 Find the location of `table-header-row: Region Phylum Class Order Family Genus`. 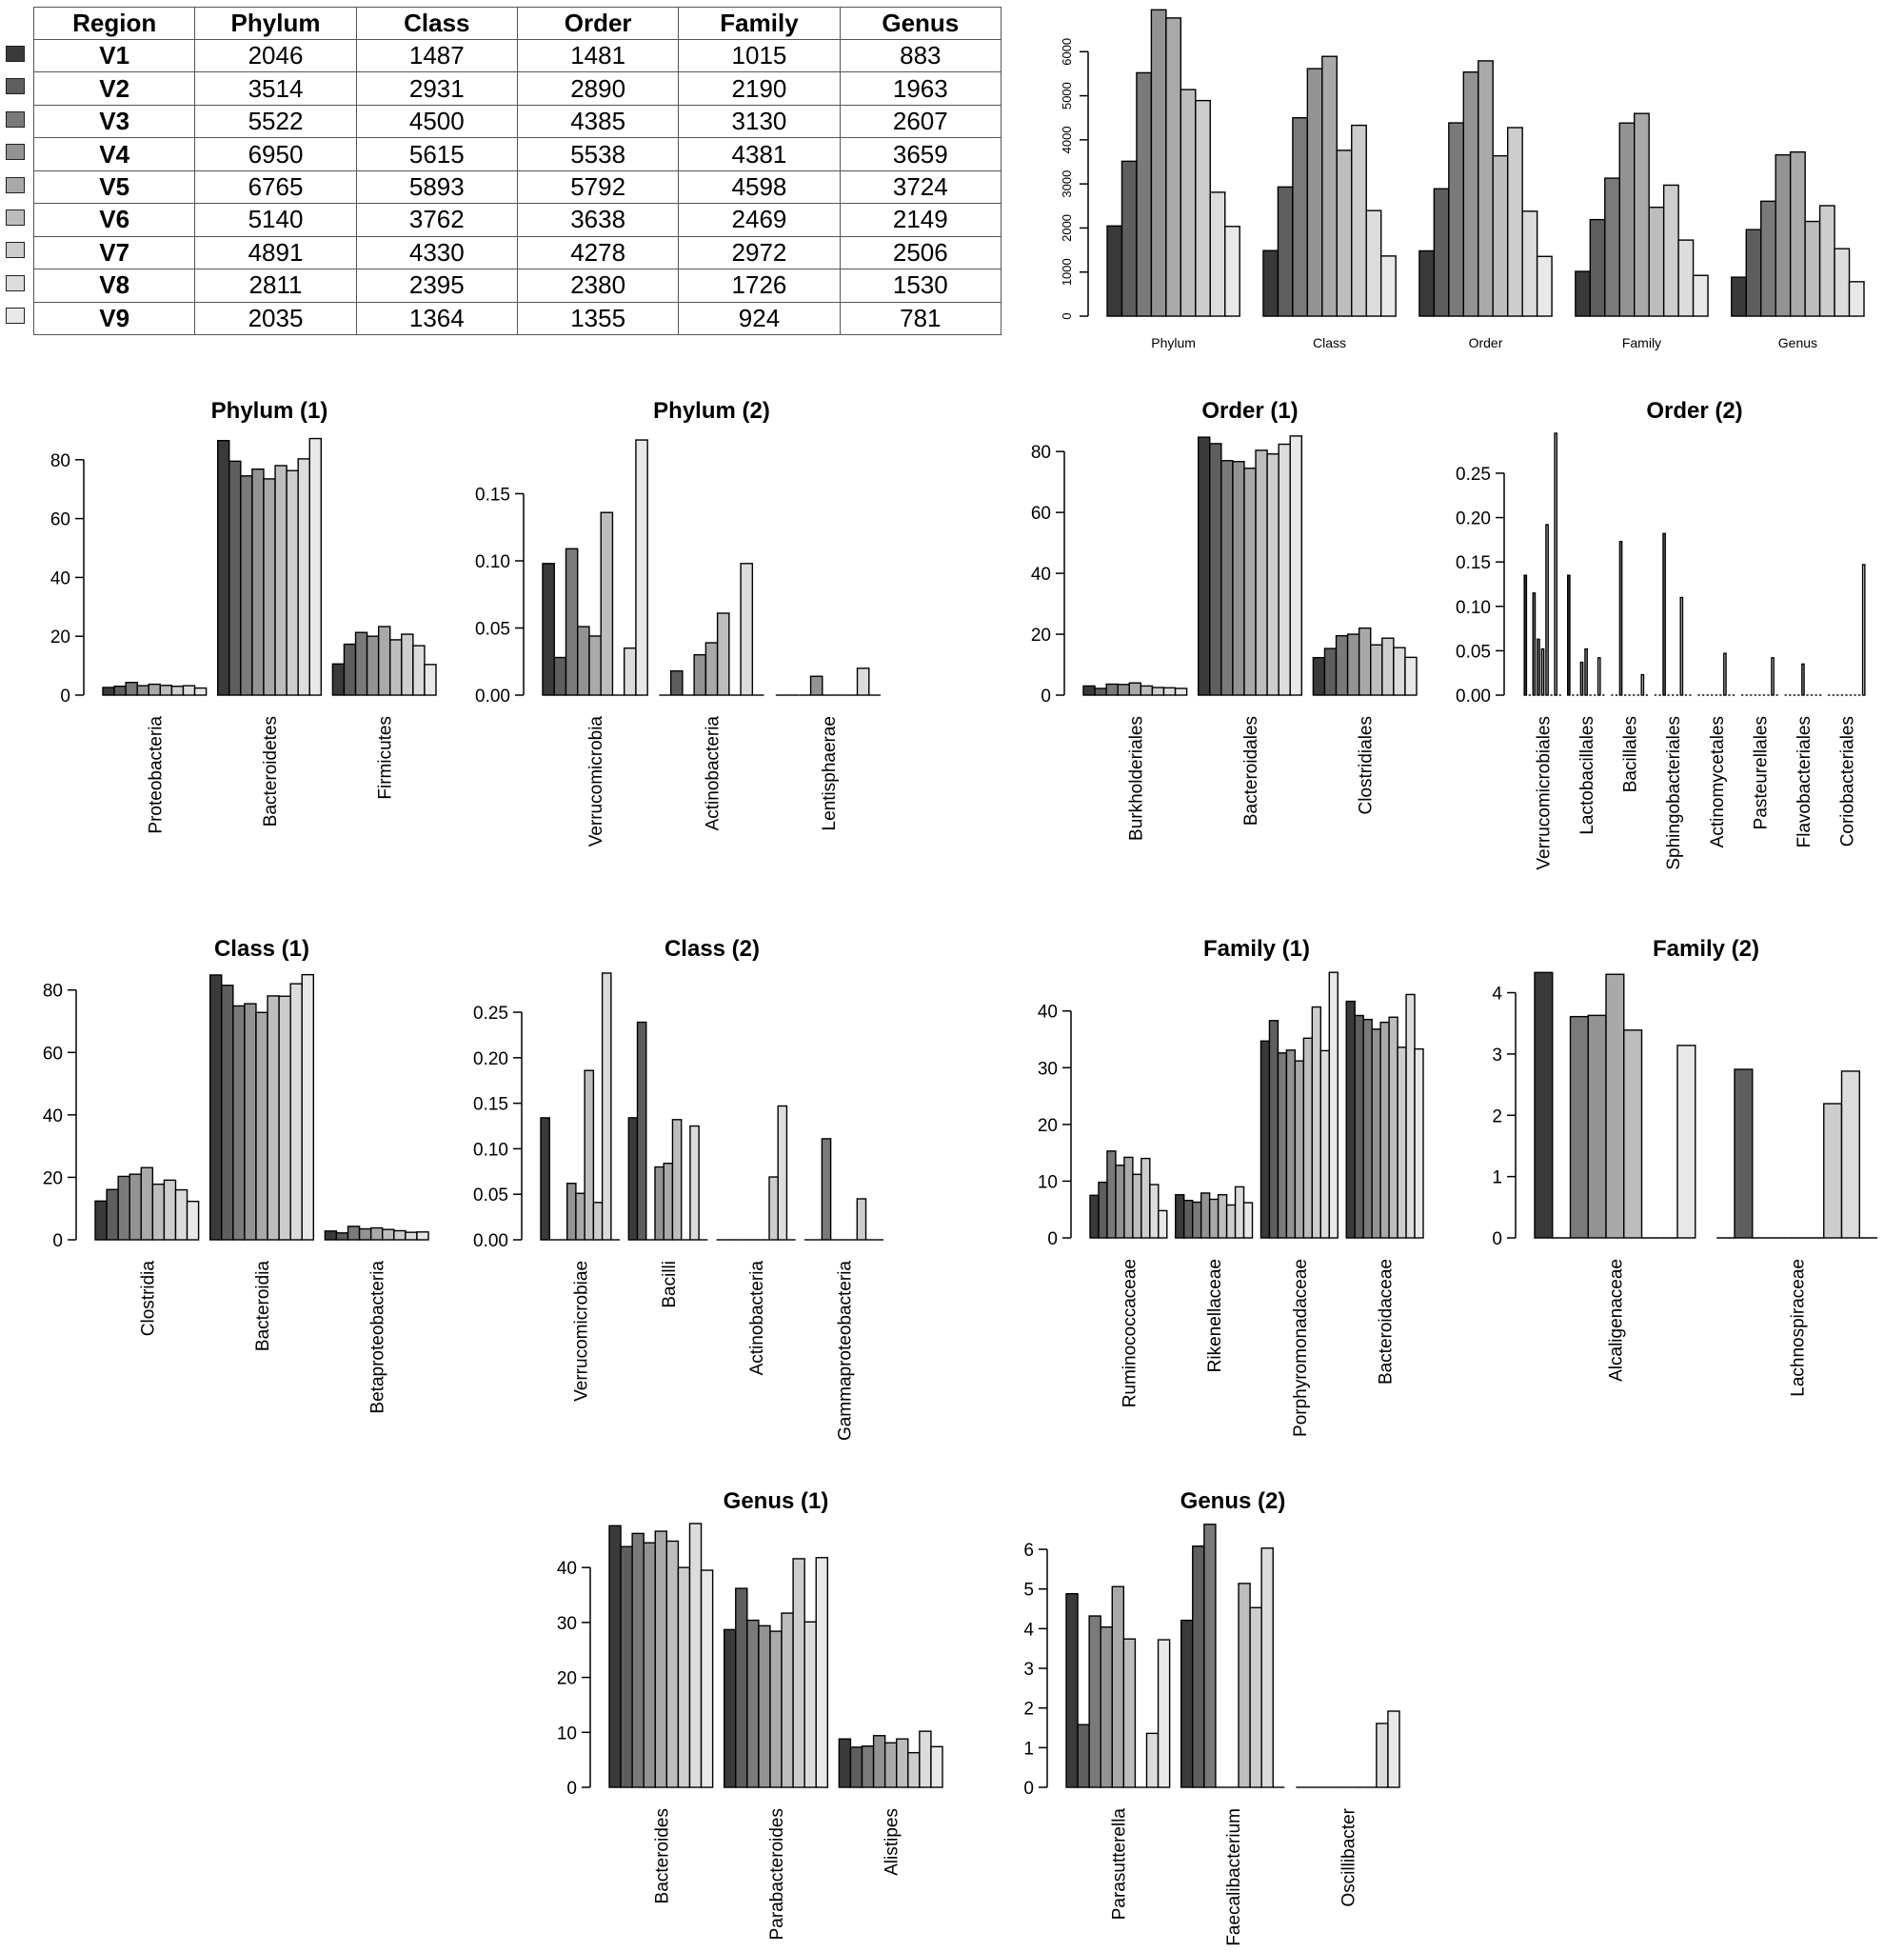

table-header-row: Region Phylum Class Order Family Genus is located at coordinates (517, 23).